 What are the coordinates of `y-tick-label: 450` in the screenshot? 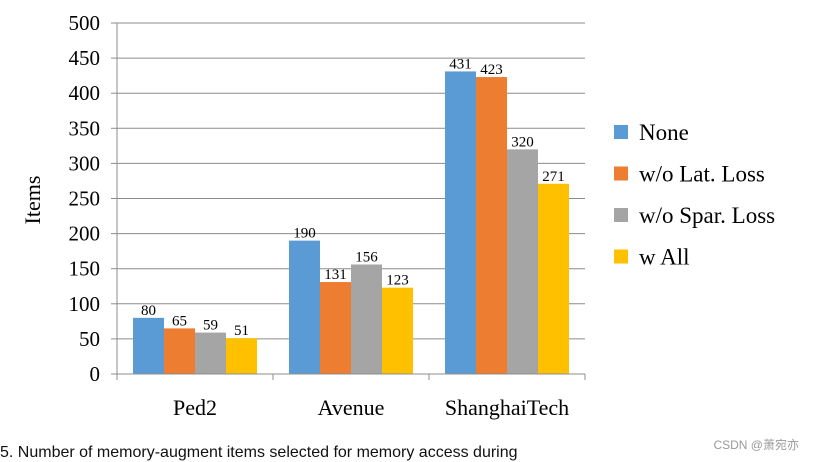 It's located at (85, 58).